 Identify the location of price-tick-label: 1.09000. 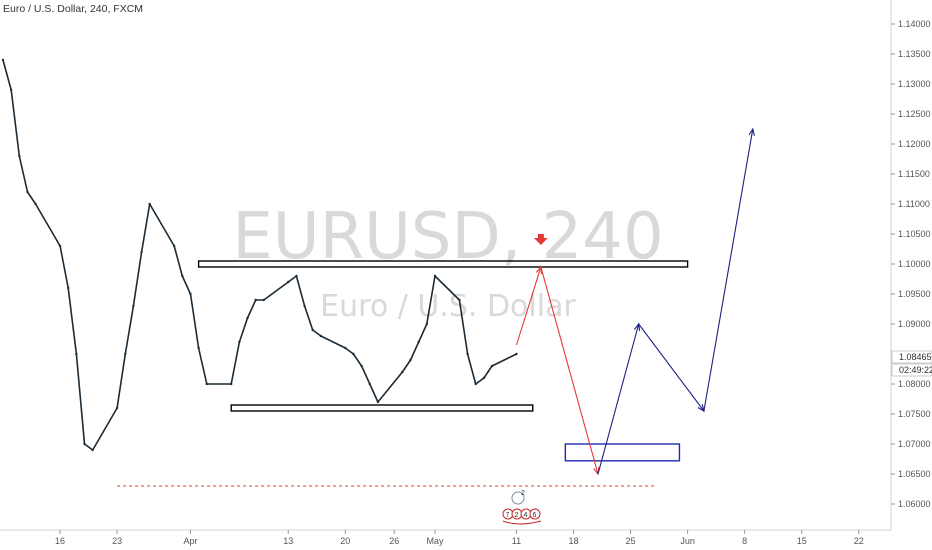
(914, 324).